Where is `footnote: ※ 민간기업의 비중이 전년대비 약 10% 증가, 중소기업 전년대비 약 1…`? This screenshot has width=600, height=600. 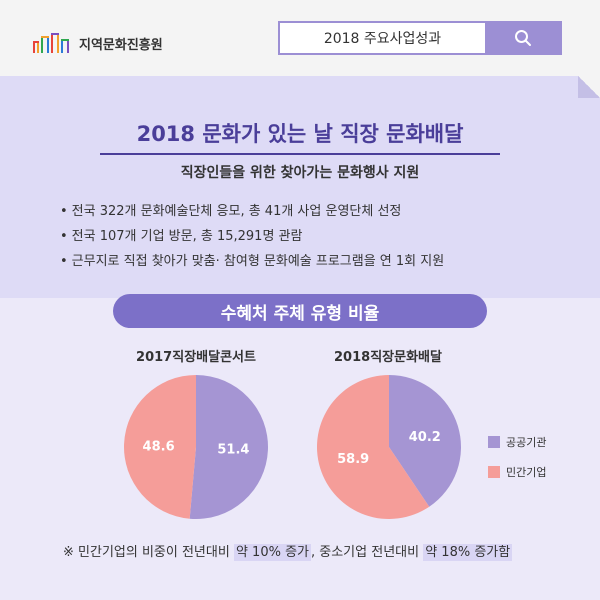 footnote: ※ 민간기업의 비중이 전년대비 약 10% 증가, 중소기업 전년대비 약 1… is located at coordinates (288, 551).